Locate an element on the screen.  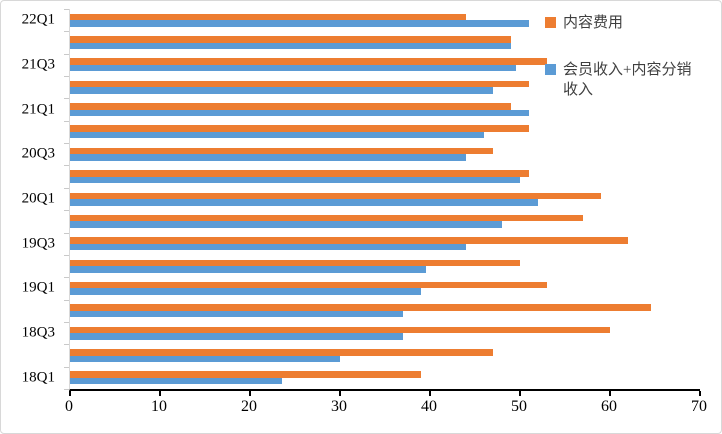
category-tick-label: 22Q1 is located at coordinates (38, 19).